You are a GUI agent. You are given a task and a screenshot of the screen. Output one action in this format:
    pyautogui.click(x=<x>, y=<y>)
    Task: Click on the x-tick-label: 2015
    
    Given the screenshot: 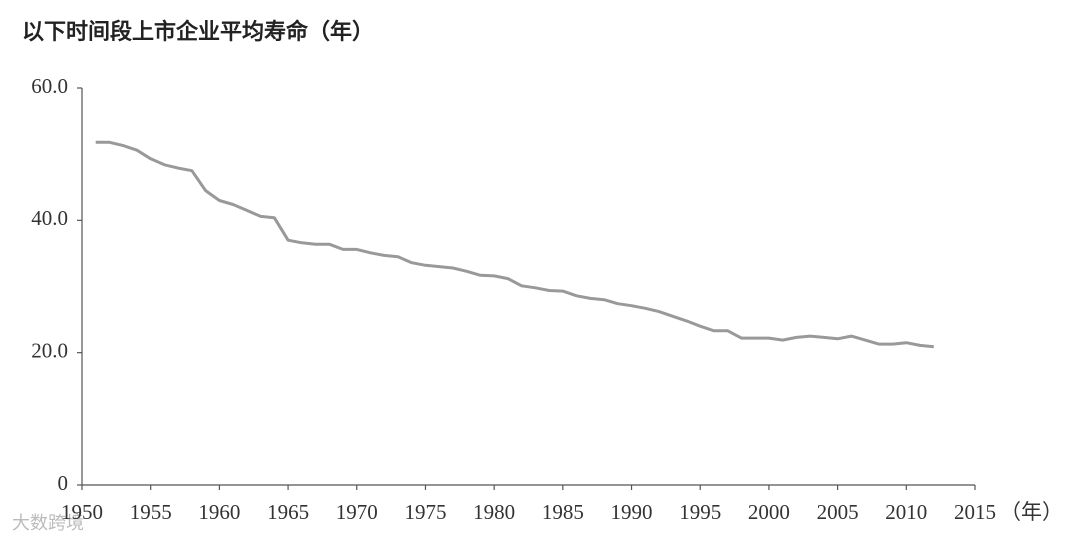 What is the action you would take?
    pyautogui.click(x=975, y=512)
    